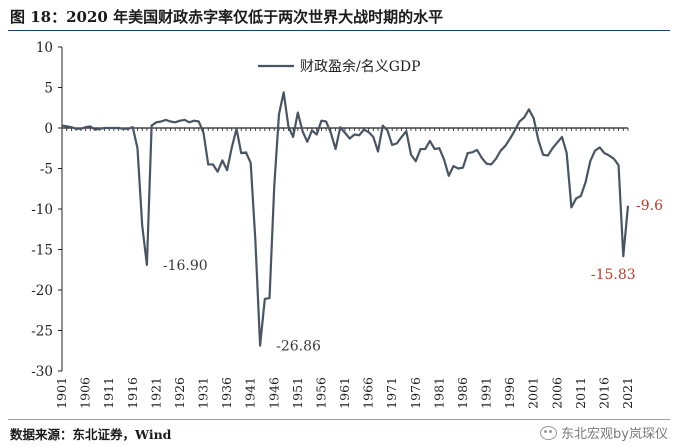  Describe the element at coordinates (203, 393) in the screenshot. I see `x-tick-label: 1931` at that location.